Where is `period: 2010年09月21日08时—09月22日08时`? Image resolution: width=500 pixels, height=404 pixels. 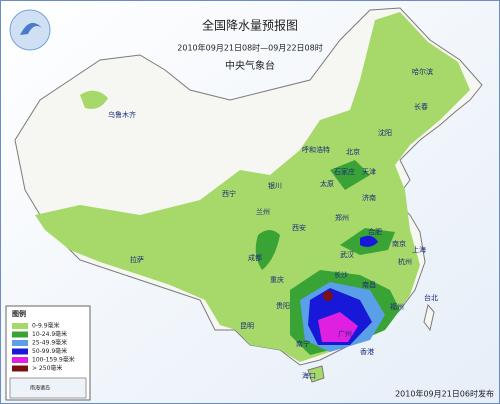
period: 2010年09月21日08时—09月22日08时 is located at coordinates (249, 48).